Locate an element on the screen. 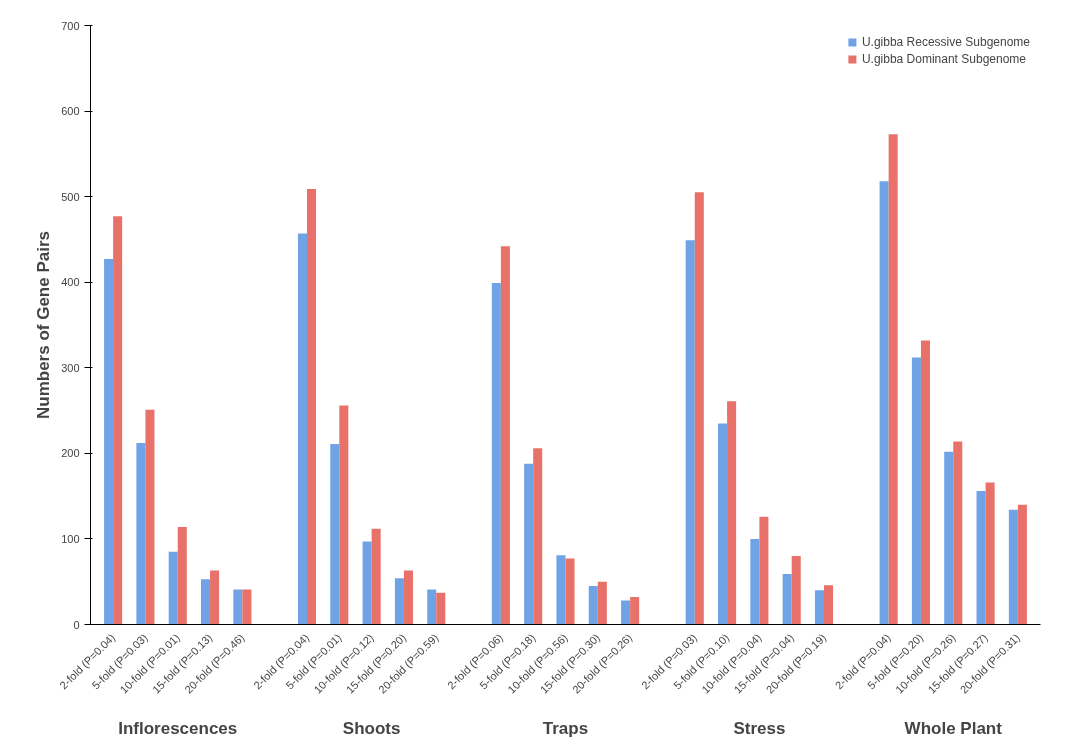 Image resolution: width=1077 pixels, height=746 pixels. y-tick-label: 700 is located at coordinates (70, 25).